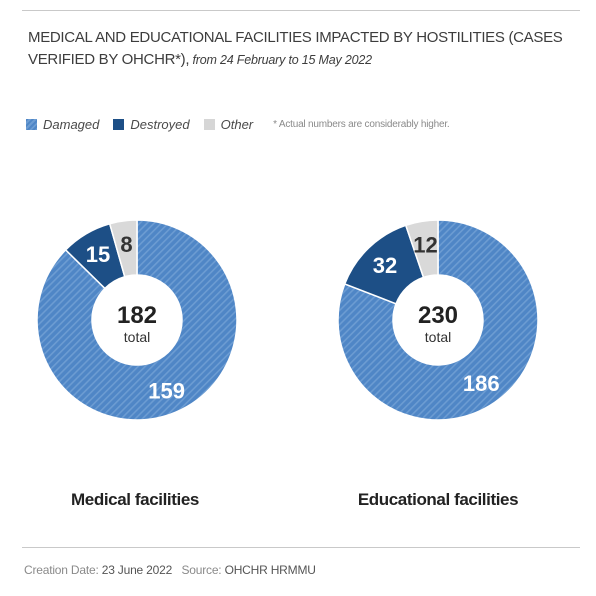 The height and width of the screenshot is (596, 596). Describe the element at coordinates (160, 124) in the screenshot. I see `legend-label-destroyed: Destroyed` at that location.